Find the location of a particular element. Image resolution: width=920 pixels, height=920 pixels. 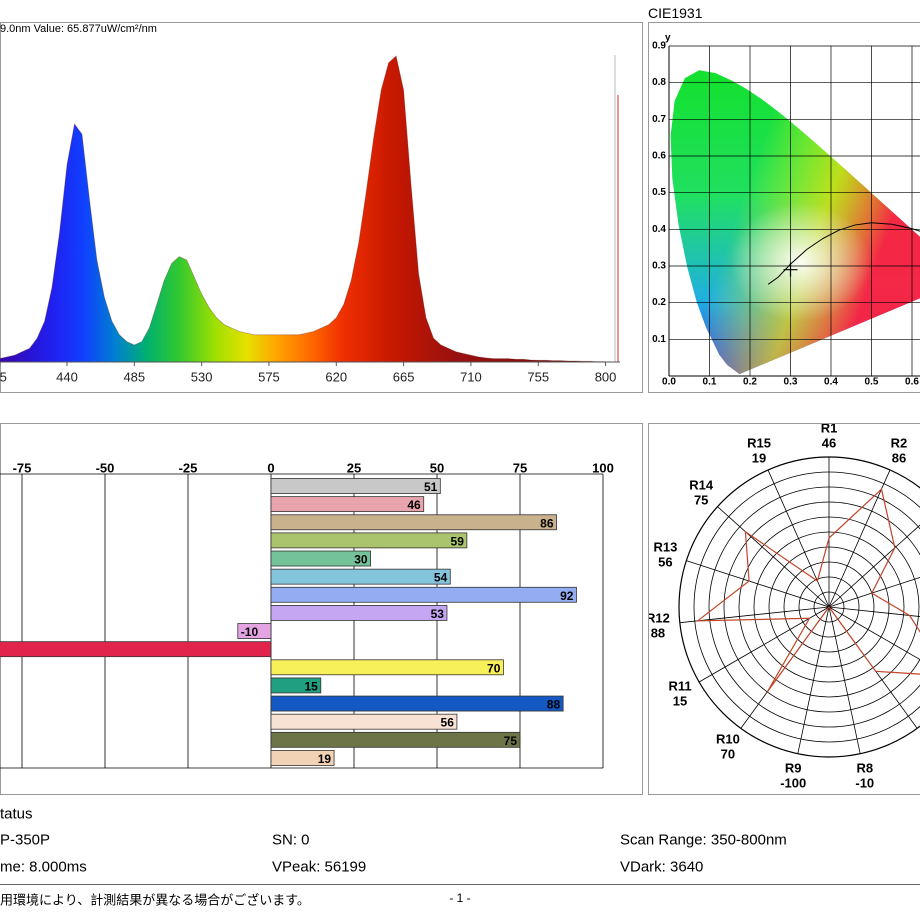

y-tick-label: 0.6 is located at coordinates (659, 156).